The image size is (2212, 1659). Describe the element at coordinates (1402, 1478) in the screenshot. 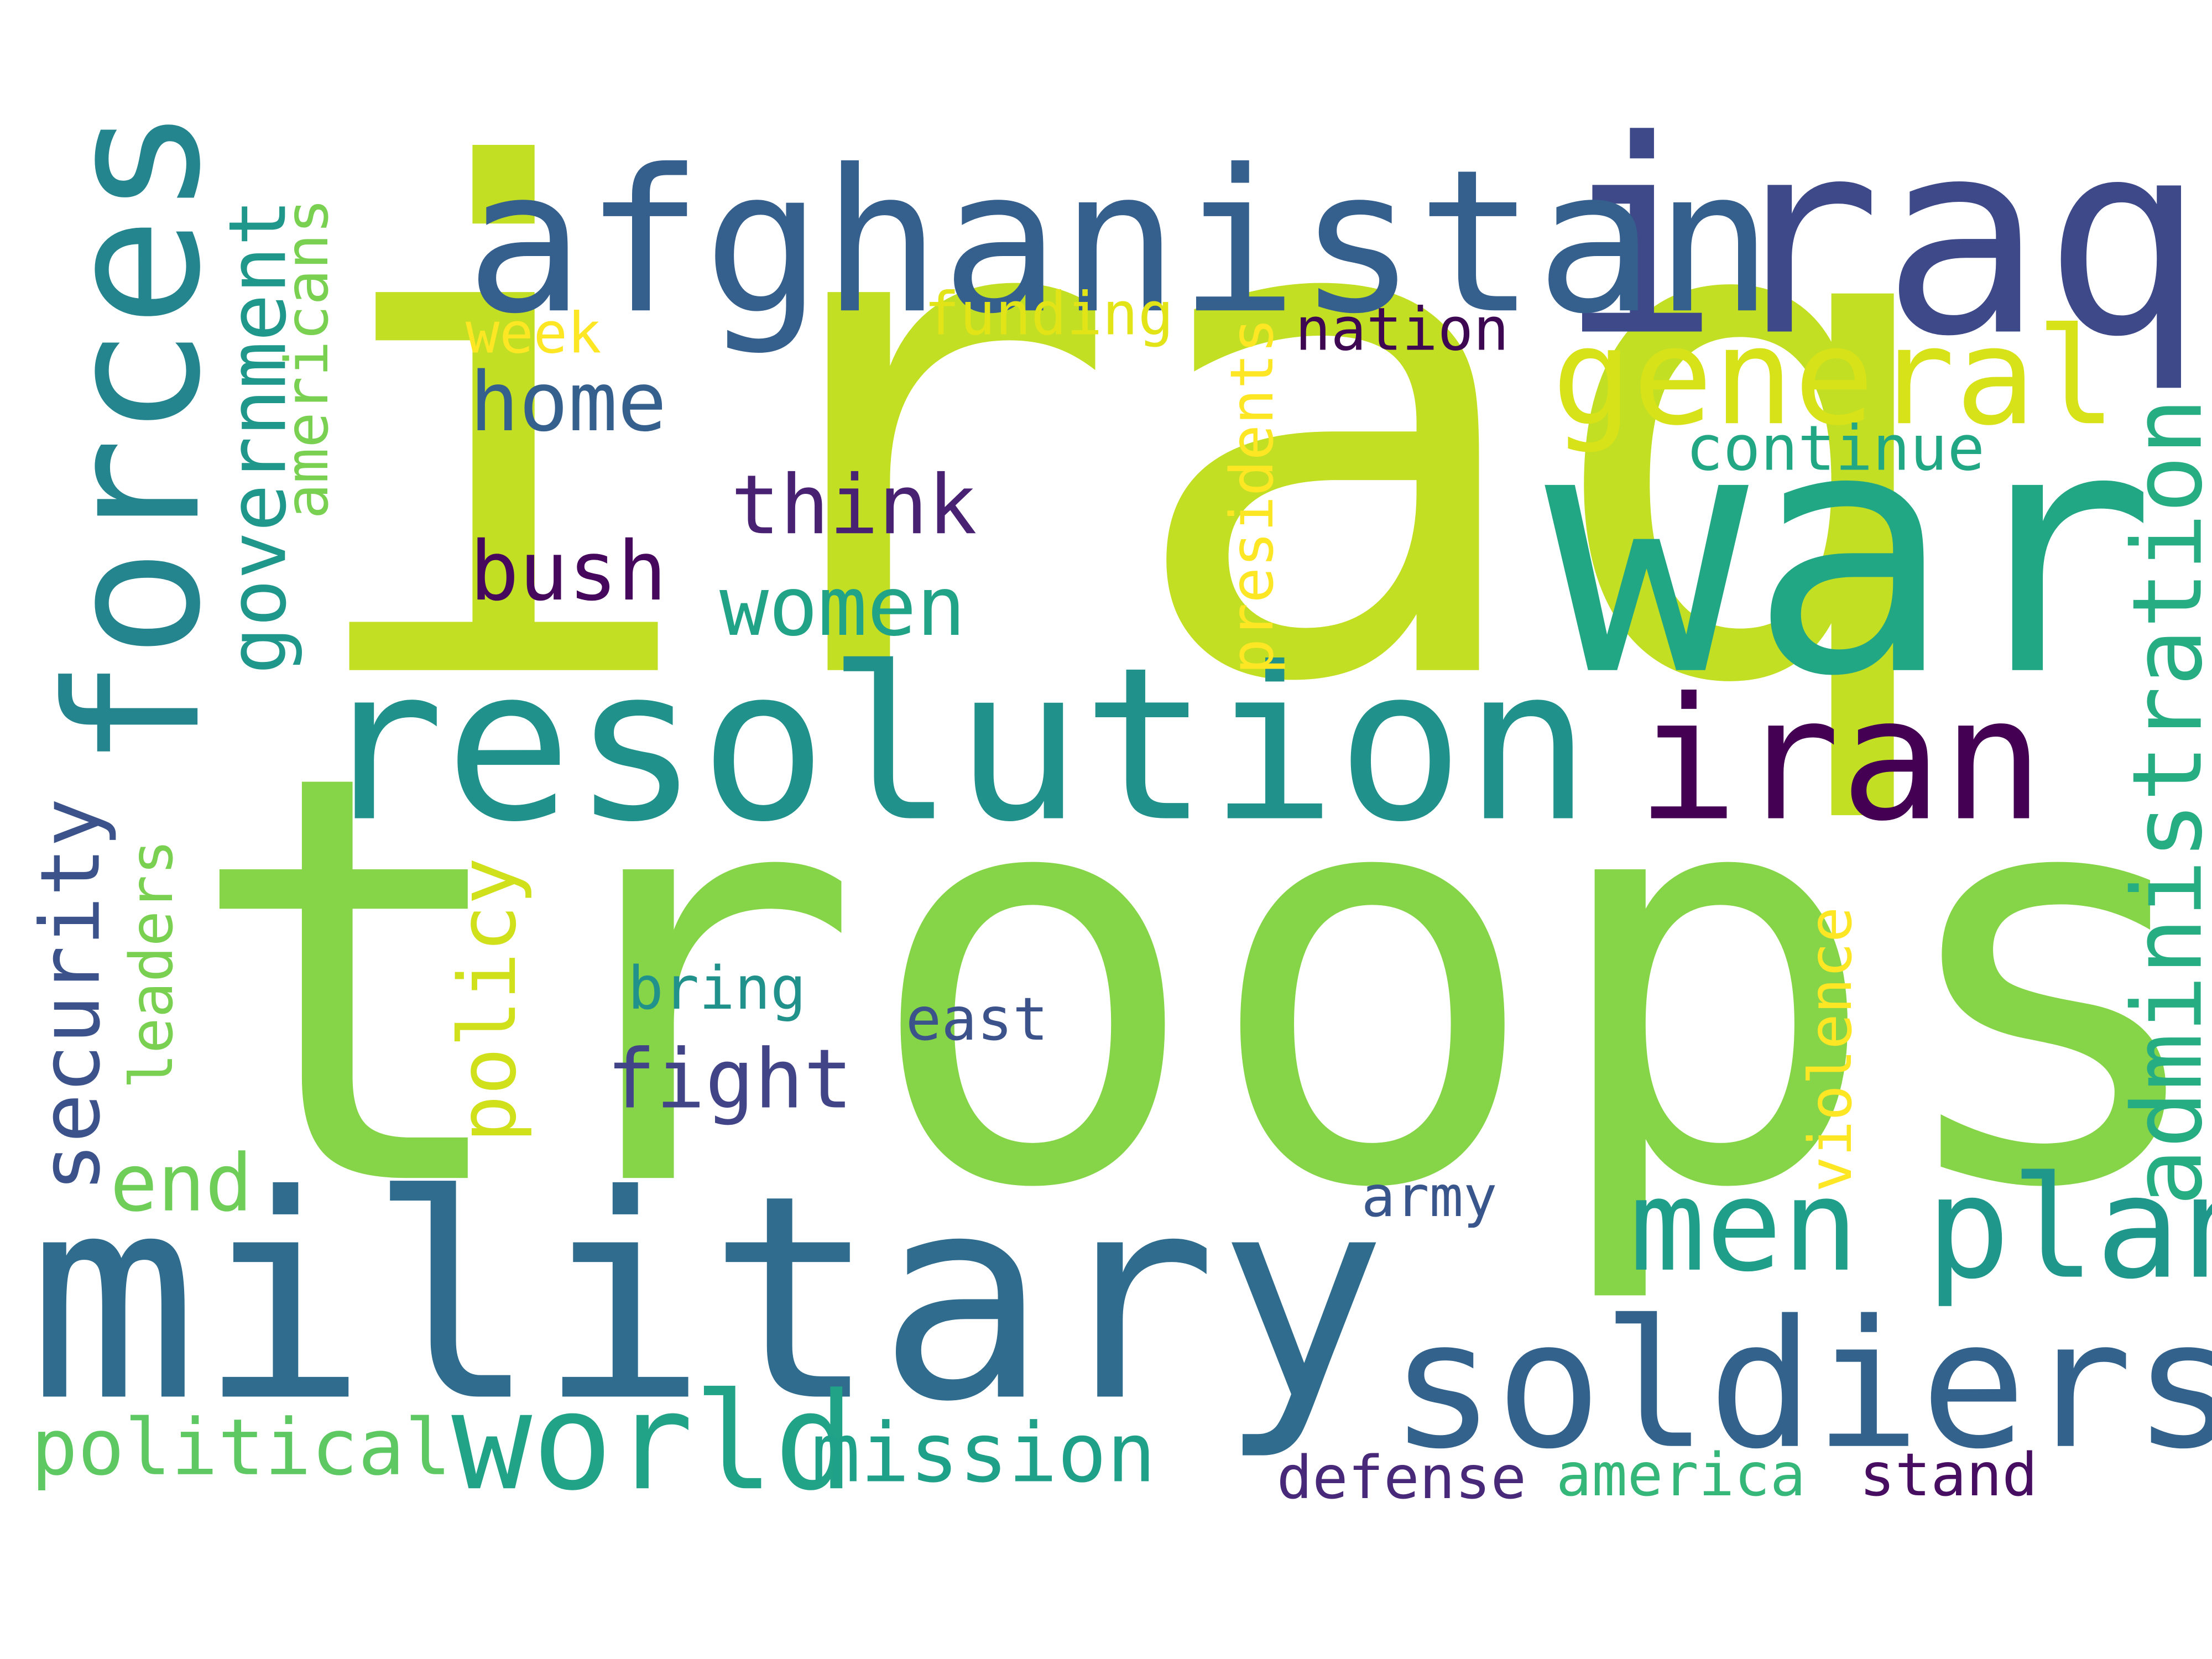

I see `word-defense: defense` at that location.